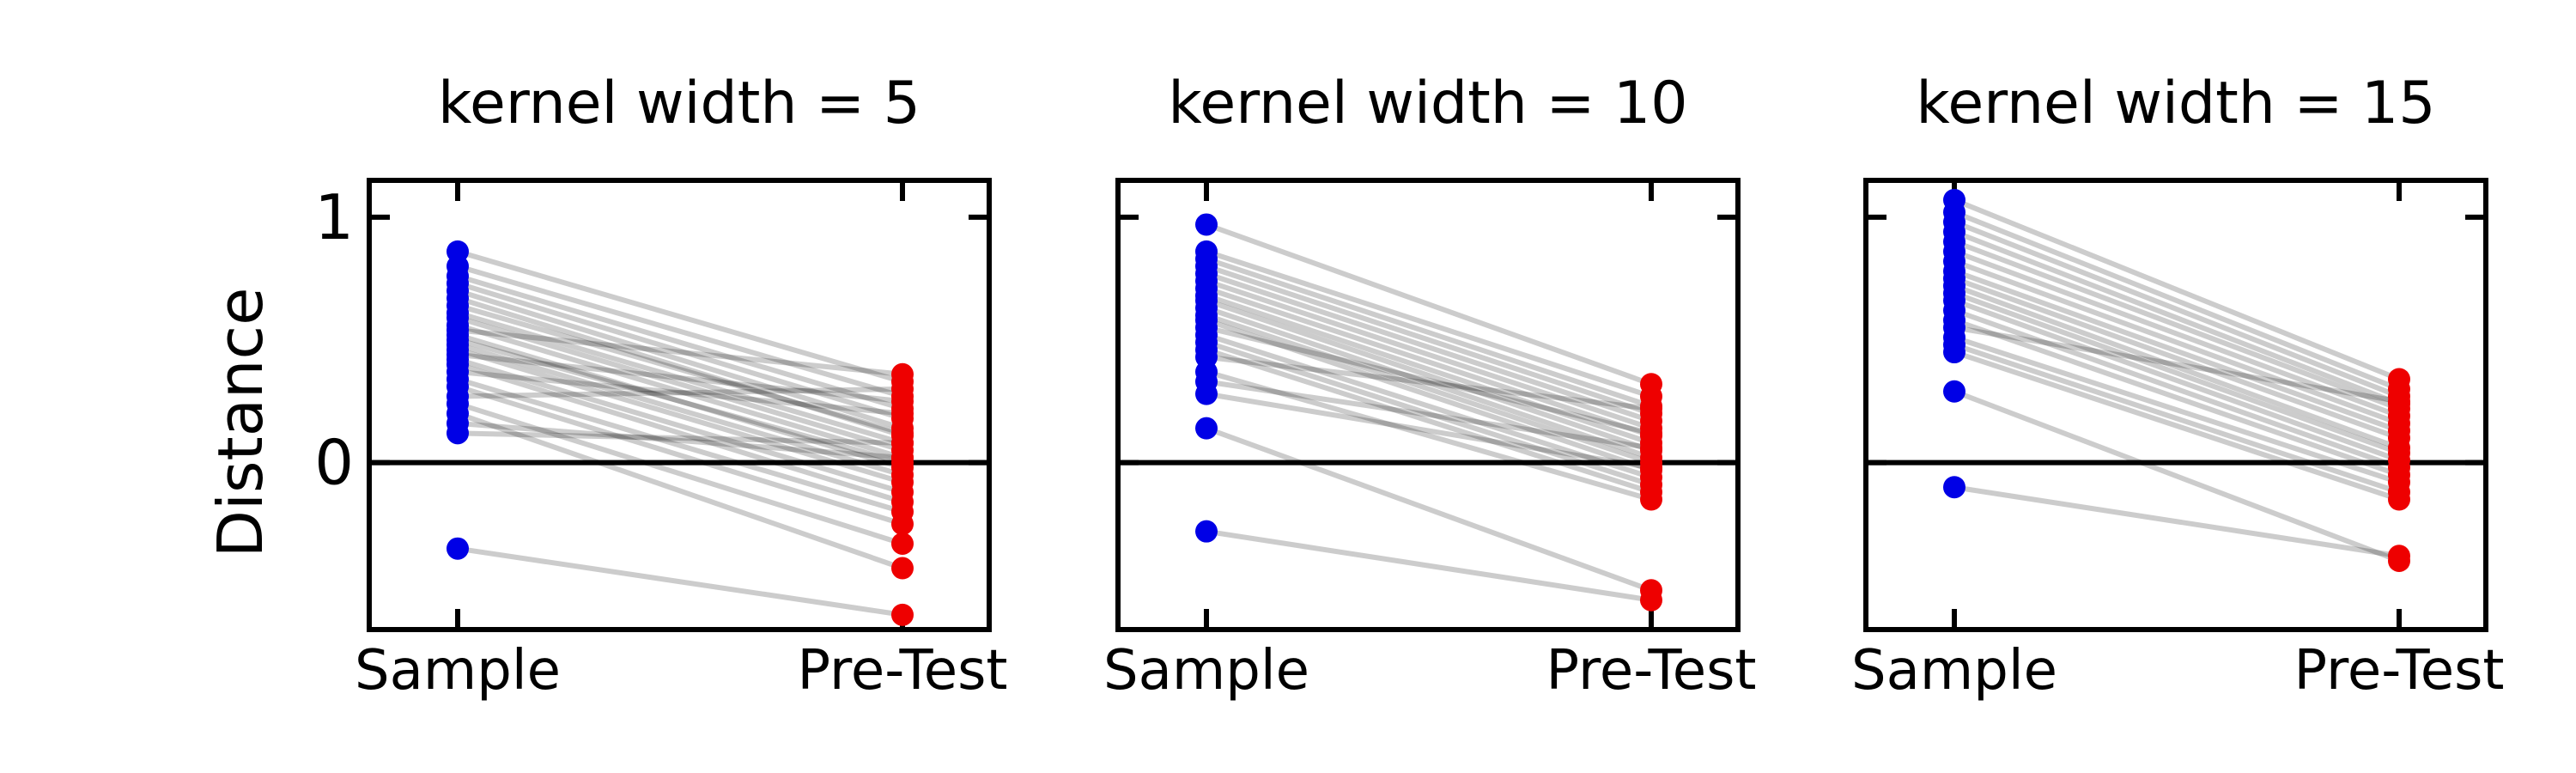 This screenshot has width=2576, height=773. Describe the element at coordinates (334, 463) in the screenshot. I see `y-tick-label: 0` at that location.